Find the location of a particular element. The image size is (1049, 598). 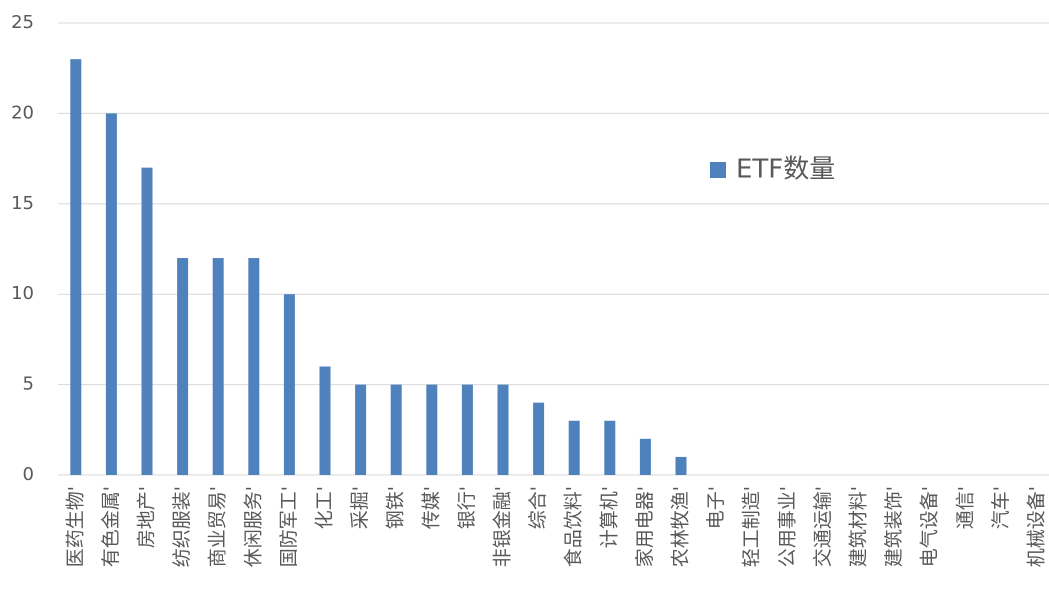

x-tick-label: 公用事业' is located at coordinates (787, 526).